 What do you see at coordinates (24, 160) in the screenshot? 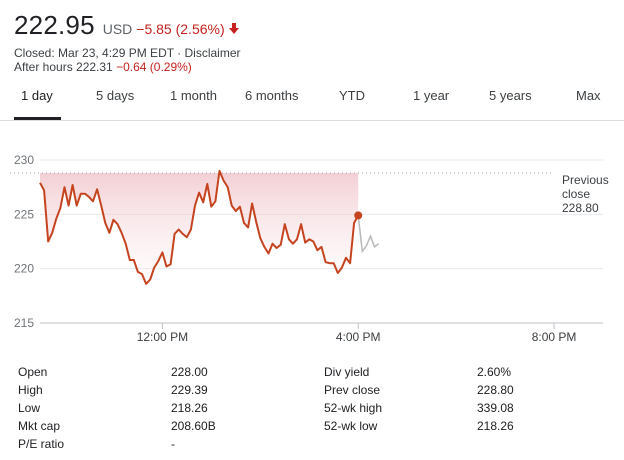
I see `y-tick-label: 230` at bounding box center [24, 160].